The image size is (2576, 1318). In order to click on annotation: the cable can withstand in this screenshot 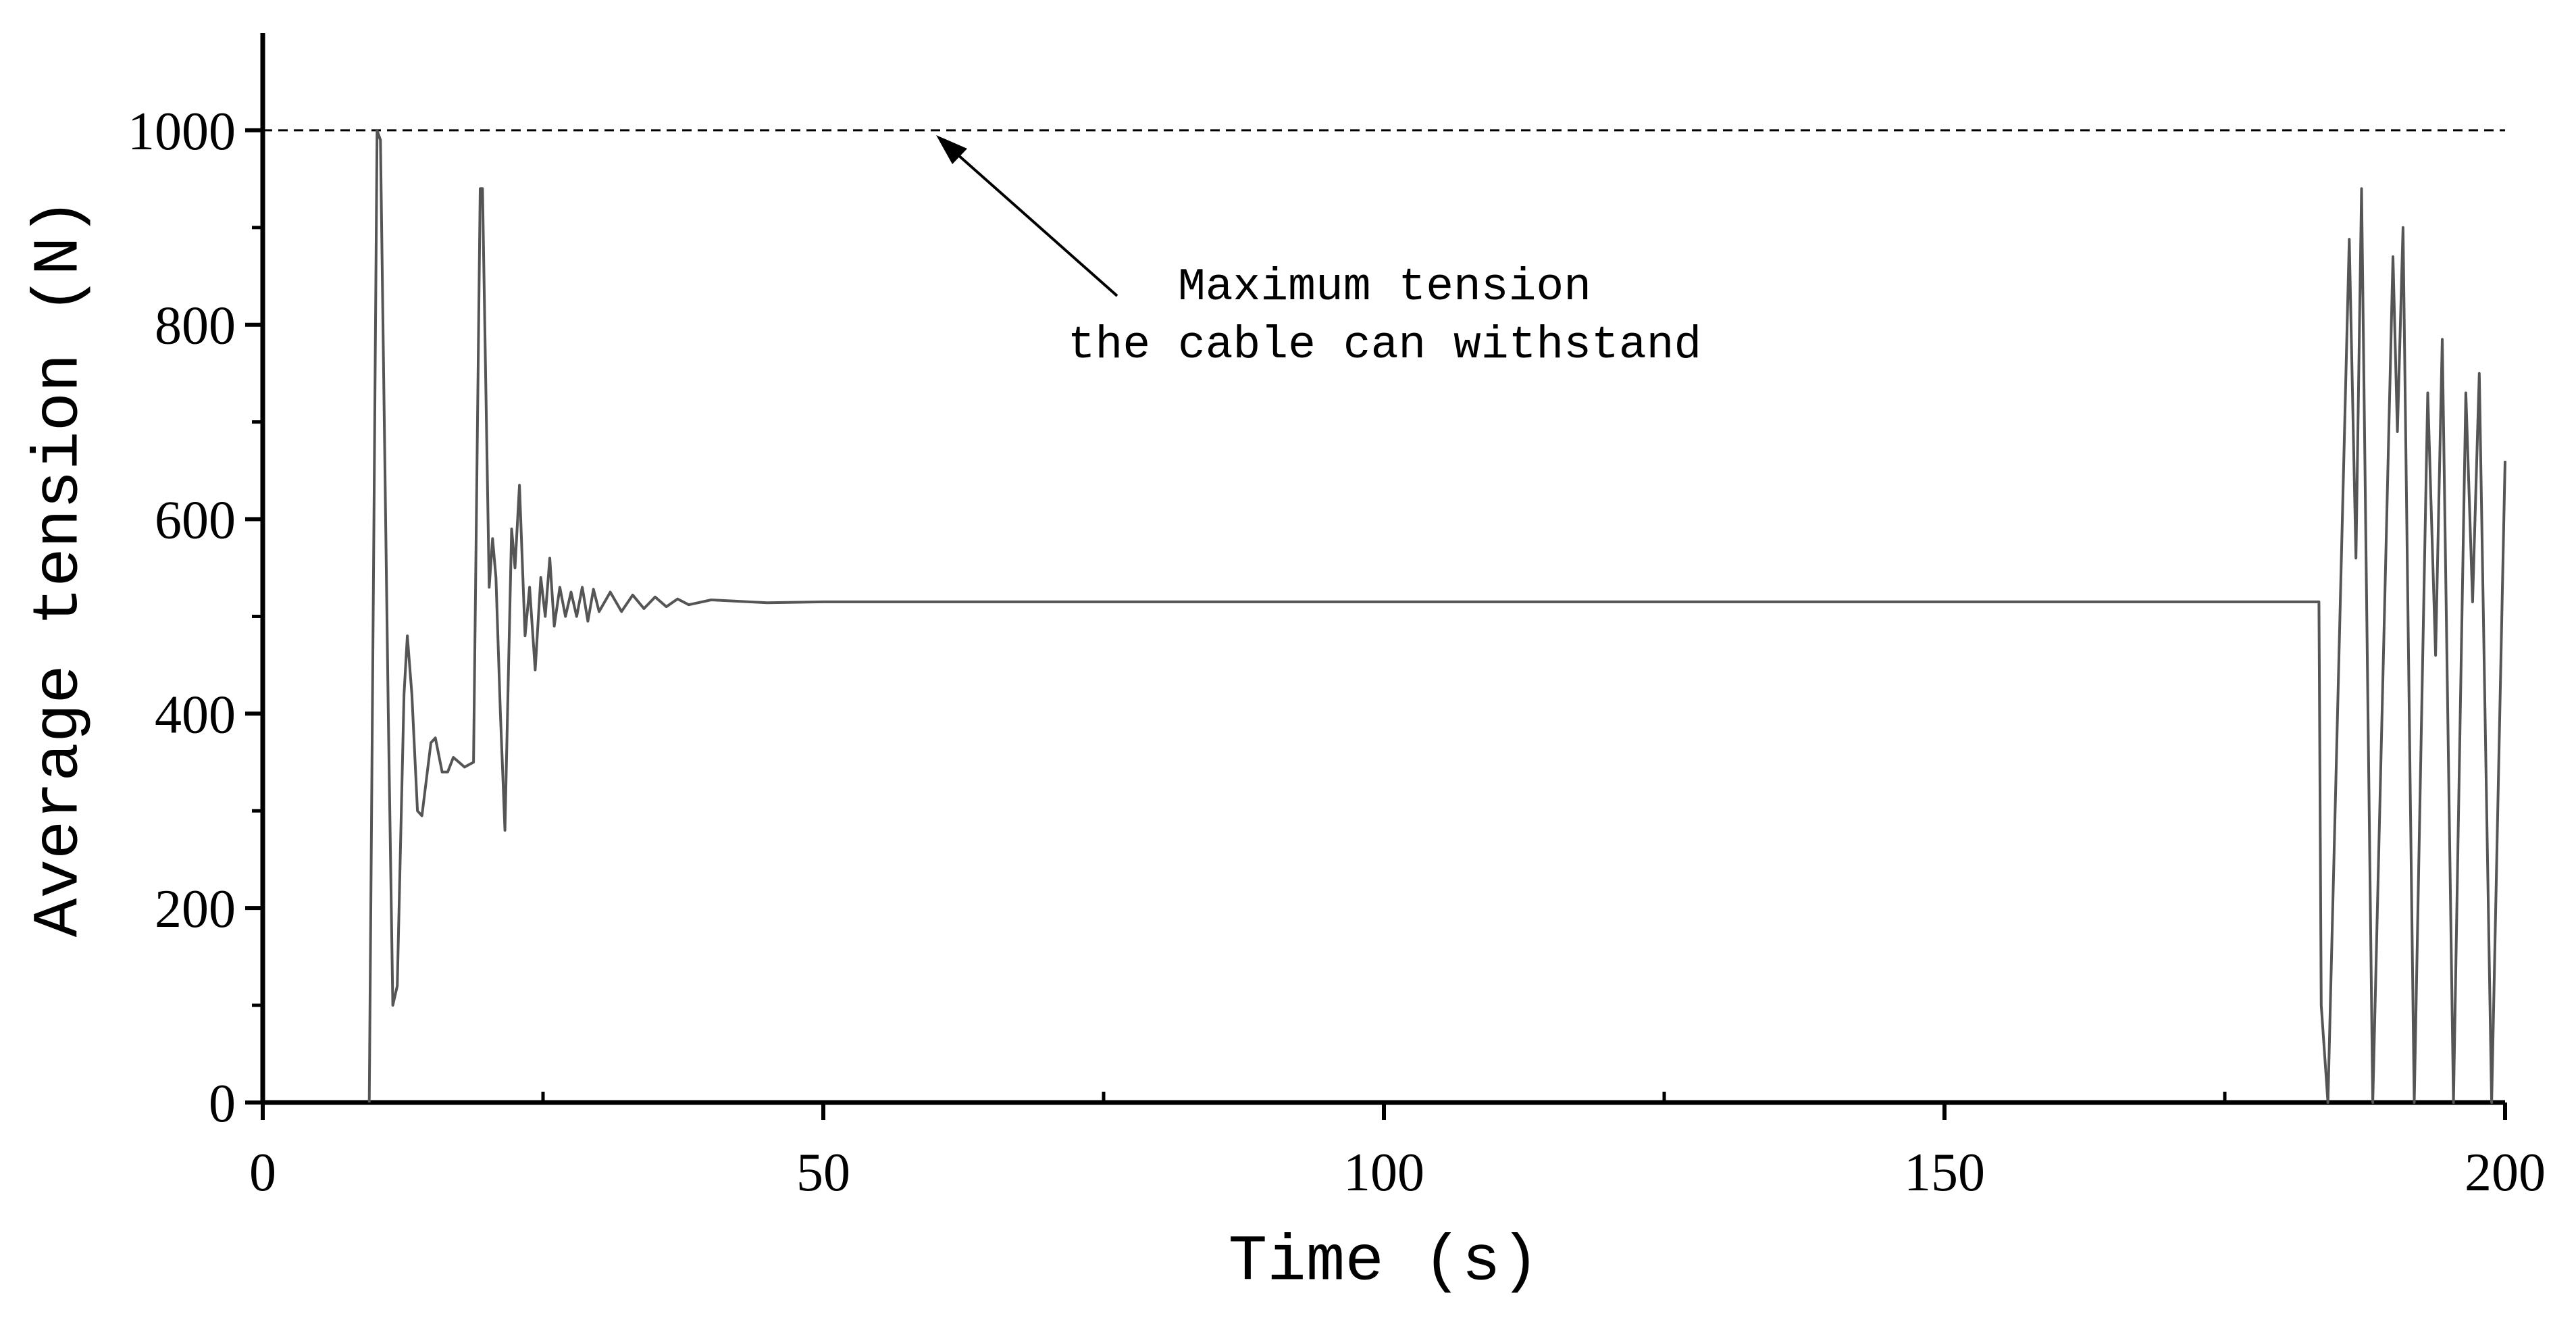, I will do `click(1385, 346)`.